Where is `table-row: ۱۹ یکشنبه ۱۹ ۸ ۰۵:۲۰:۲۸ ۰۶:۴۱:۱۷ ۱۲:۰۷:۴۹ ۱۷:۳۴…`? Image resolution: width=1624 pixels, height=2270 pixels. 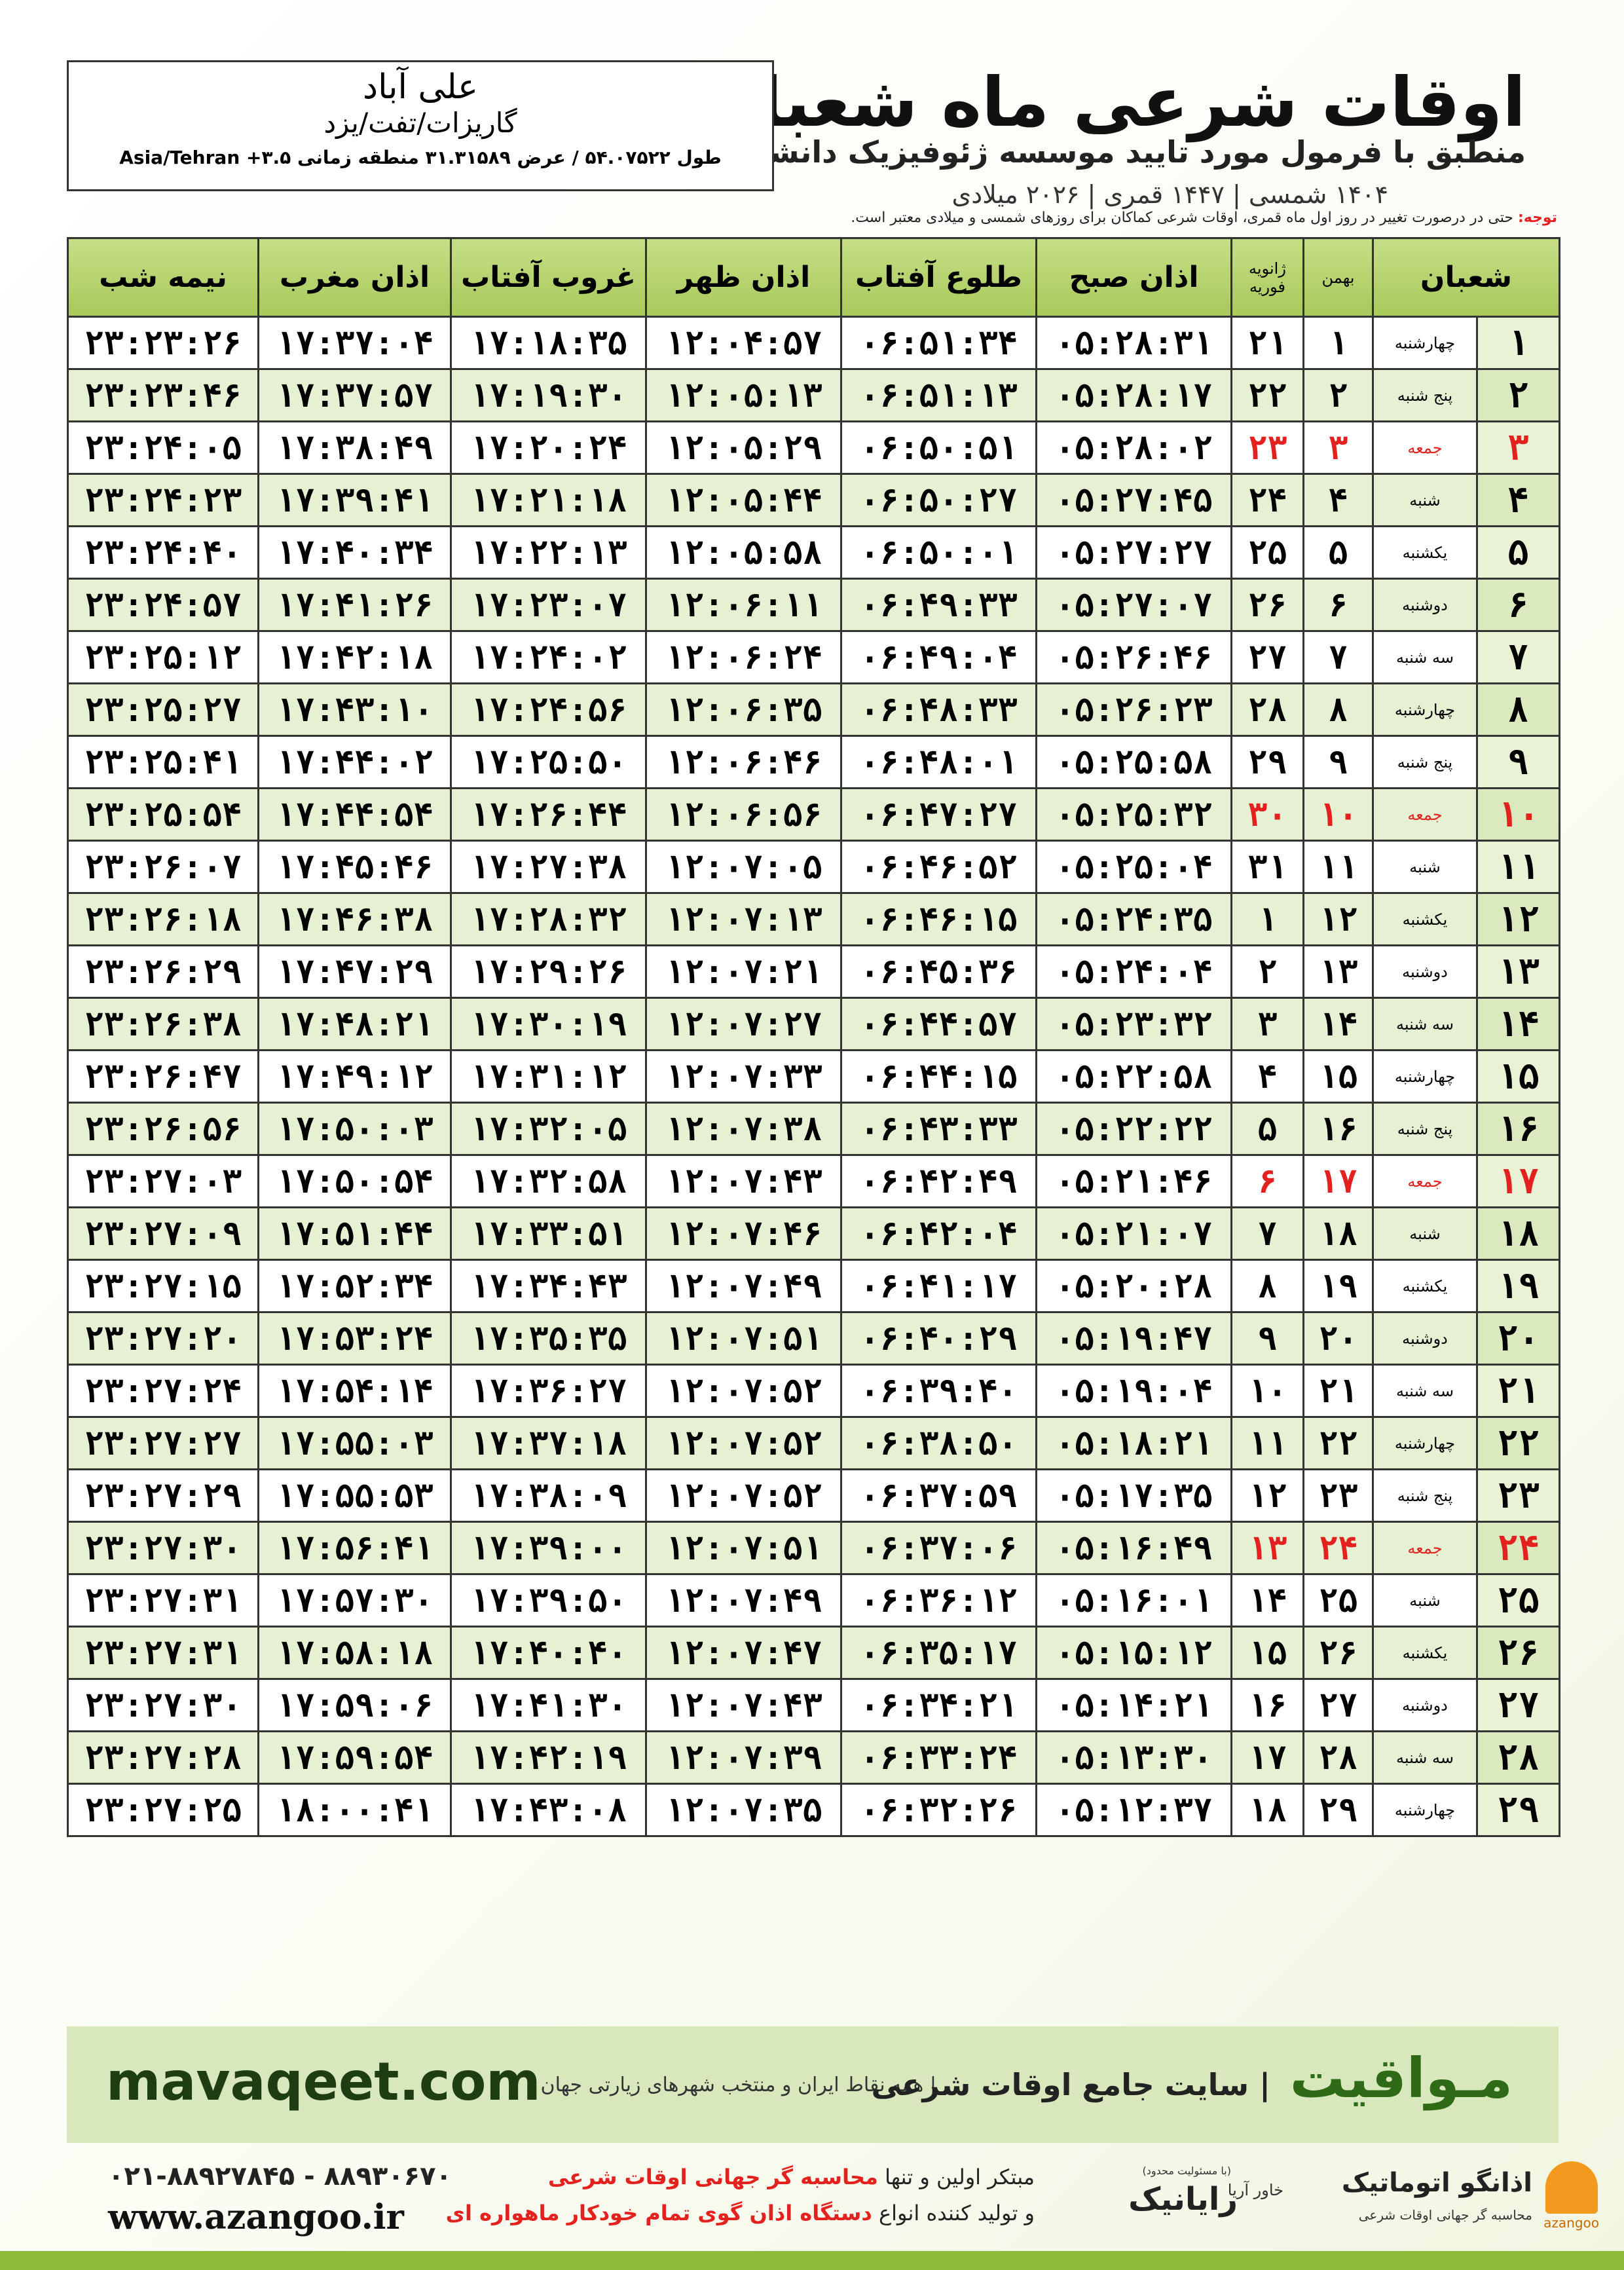
table-row: ۱۹ یکشنبه ۱۹ ۸ ۰۵:۲۰:۲۸ ۰۶:۴۱:۱۷ ۱۲:۰۷:۴۹ ۱۷:۳۴… is located at coordinates (813, 1286).